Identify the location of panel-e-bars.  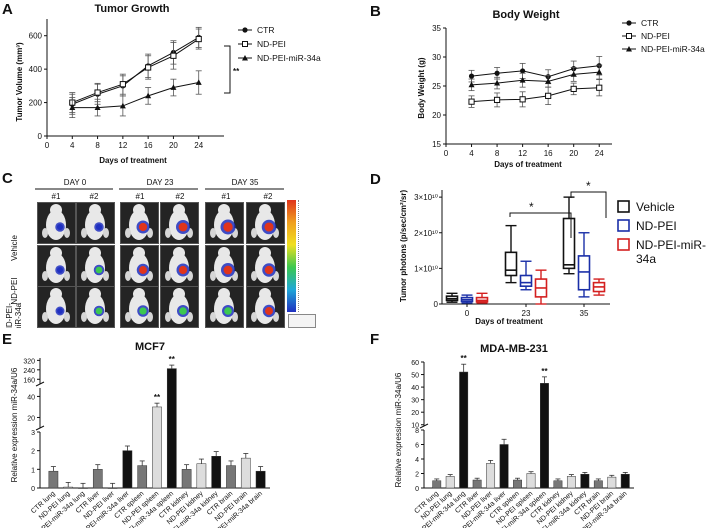
(157, 426).